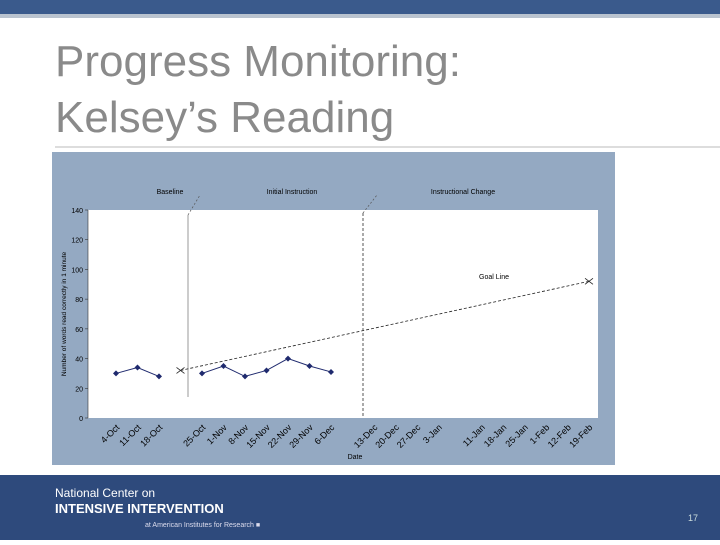  What do you see at coordinates (79, 300) in the screenshot?
I see `y-tick-label: 80` at bounding box center [79, 300].